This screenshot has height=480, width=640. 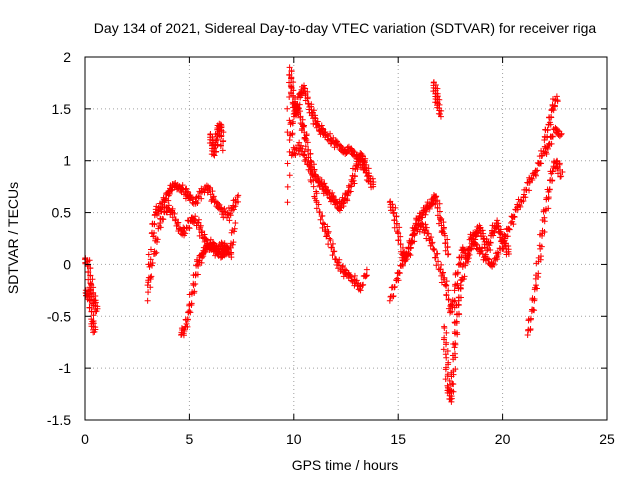 What do you see at coordinates (62, 109) in the screenshot?
I see `y-tick-label: 1.5` at bounding box center [62, 109].